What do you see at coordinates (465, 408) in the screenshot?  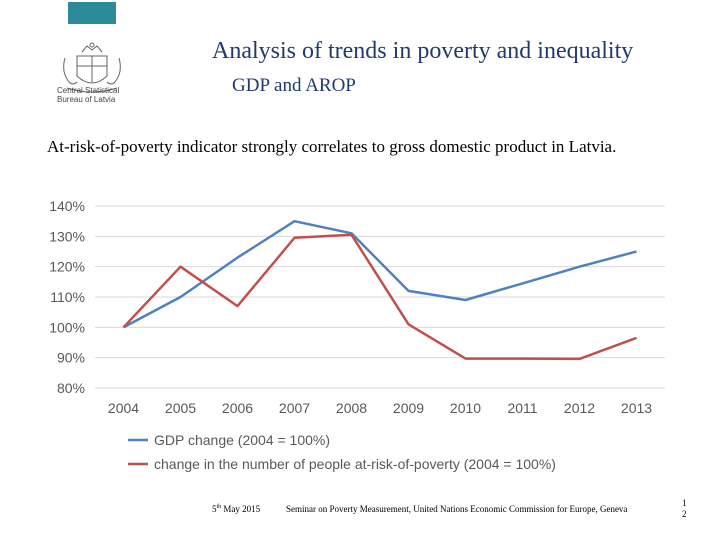 I see `x-tick-label: 2010` at bounding box center [465, 408].